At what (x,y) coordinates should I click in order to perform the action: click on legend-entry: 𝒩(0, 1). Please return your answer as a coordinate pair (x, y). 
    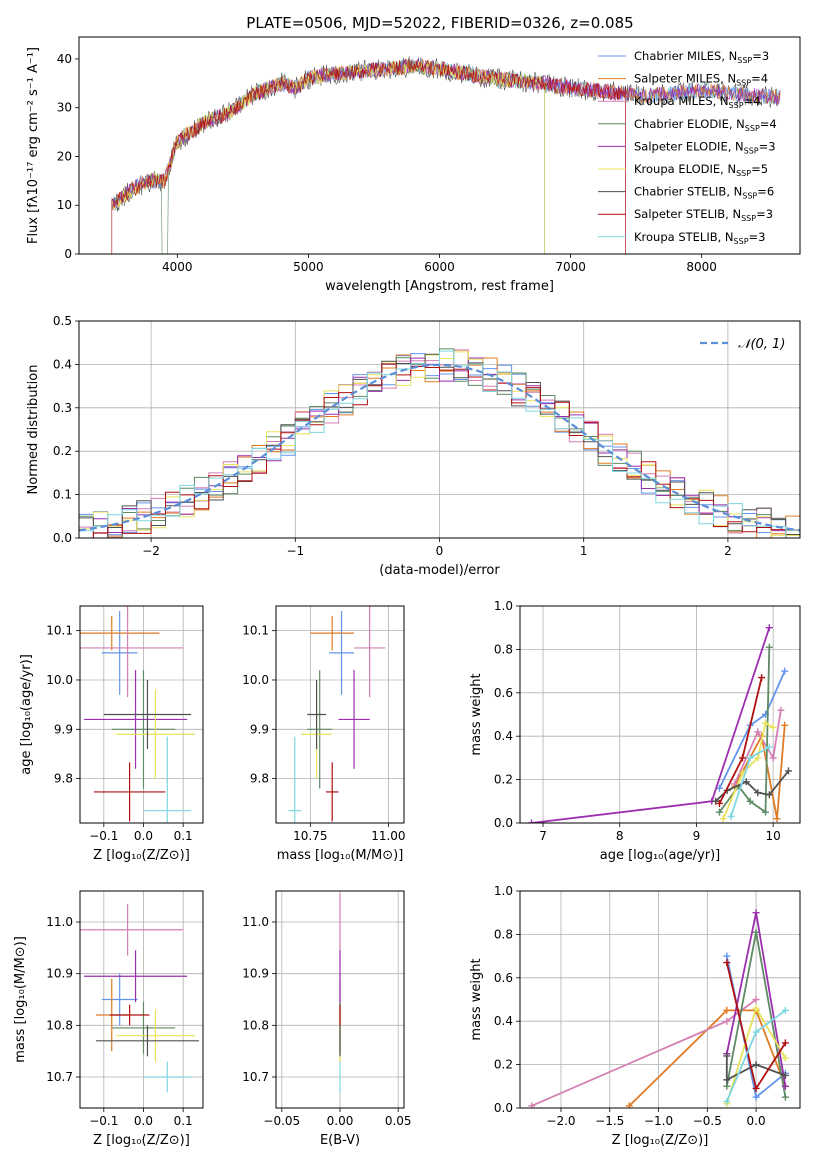
    Looking at the image, I should click on (761, 344).